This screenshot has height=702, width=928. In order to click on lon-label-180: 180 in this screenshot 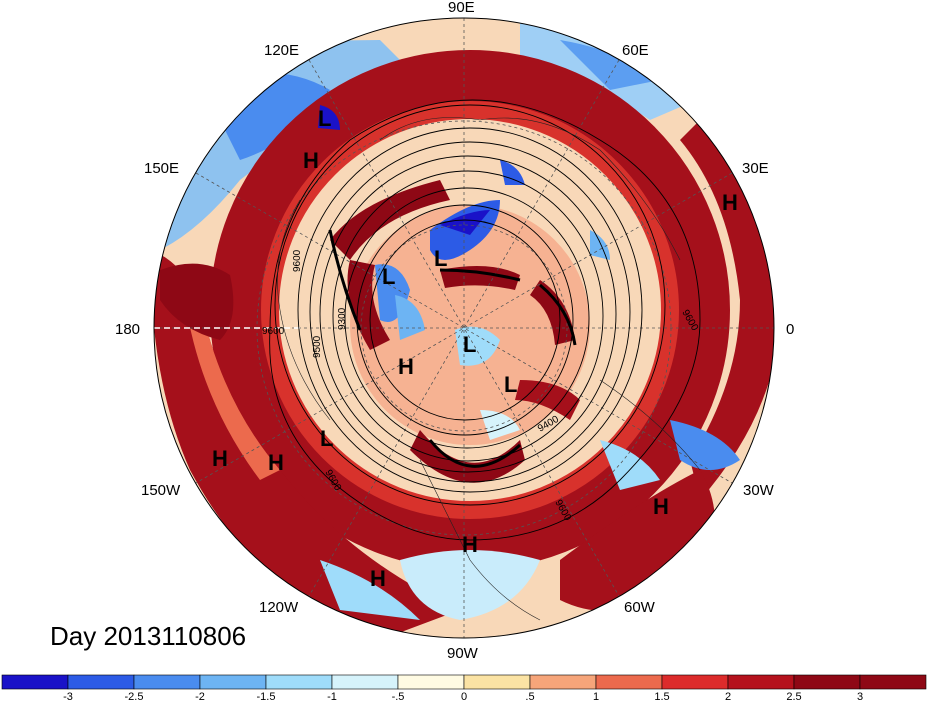, I will do `click(127, 329)`.